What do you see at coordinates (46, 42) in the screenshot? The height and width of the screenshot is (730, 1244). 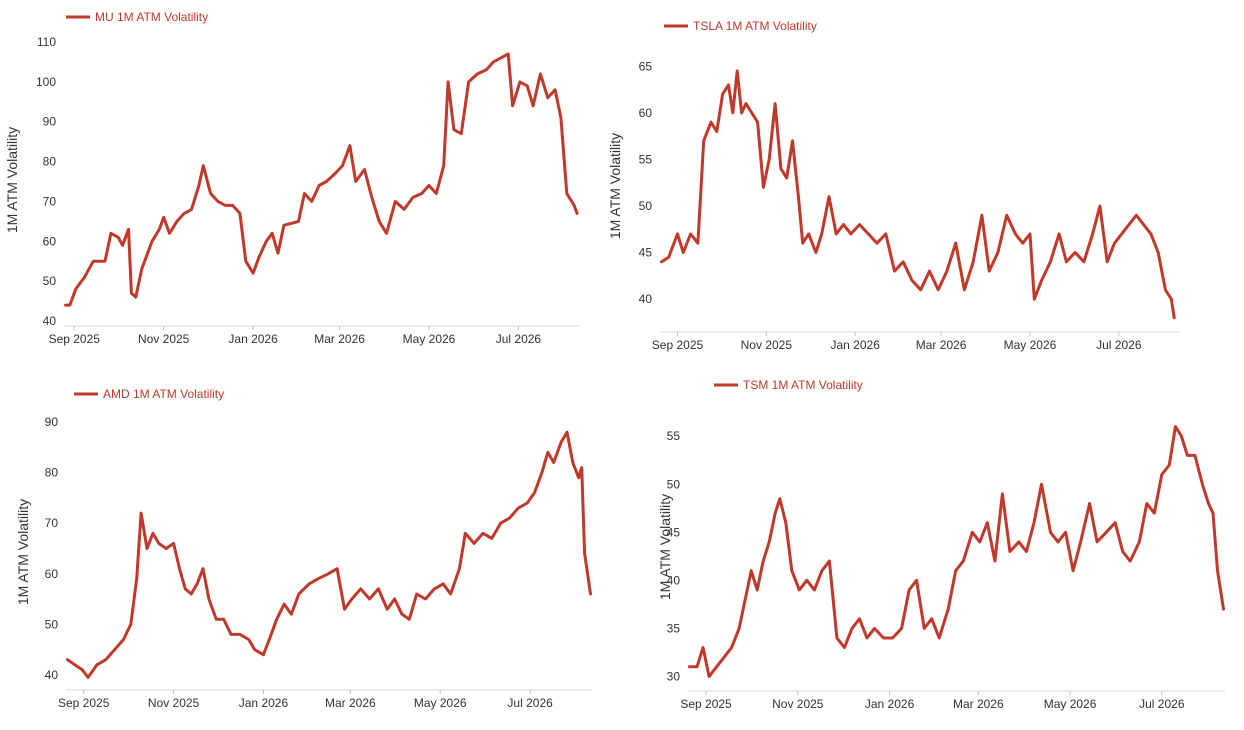 I see `y-tick-label: 110` at bounding box center [46, 42].